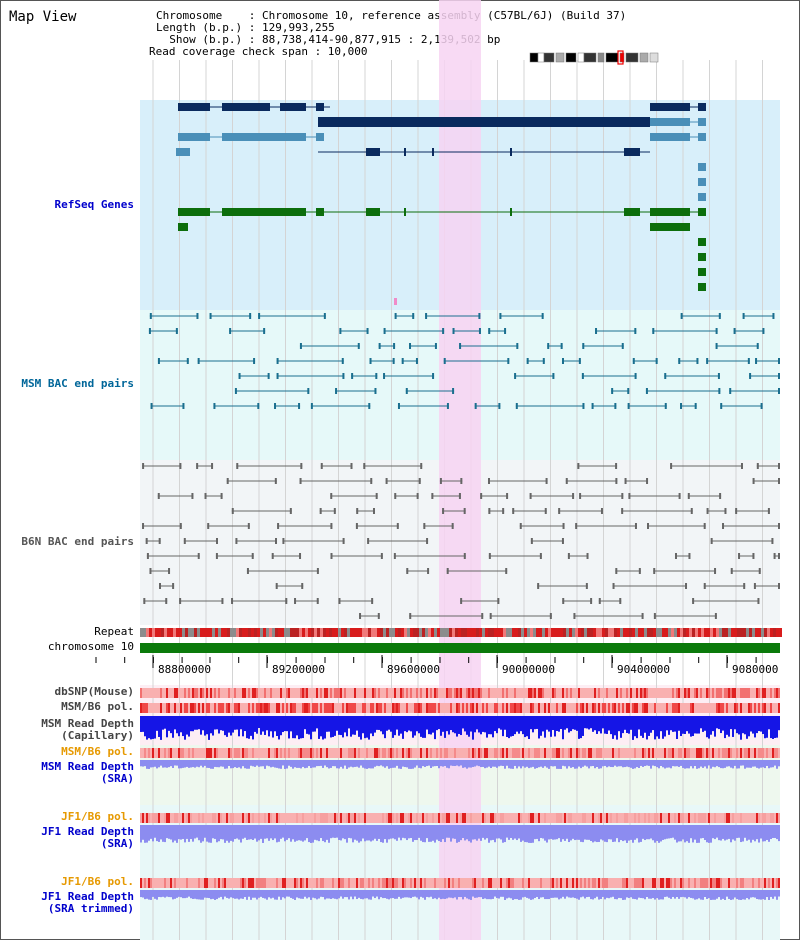 The height and width of the screenshot is (940, 800). What do you see at coordinates (194, 137) in the screenshot?
I see `gene-exon` at bounding box center [194, 137].